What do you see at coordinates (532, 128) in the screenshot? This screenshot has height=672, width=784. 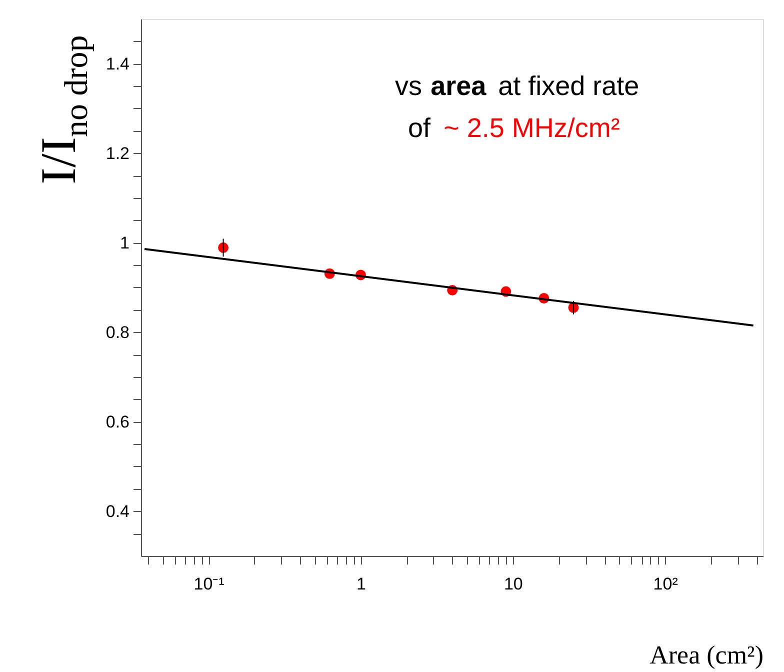 I see `annotation: ~ 2.5 MHz/cm²` at bounding box center [532, 128].